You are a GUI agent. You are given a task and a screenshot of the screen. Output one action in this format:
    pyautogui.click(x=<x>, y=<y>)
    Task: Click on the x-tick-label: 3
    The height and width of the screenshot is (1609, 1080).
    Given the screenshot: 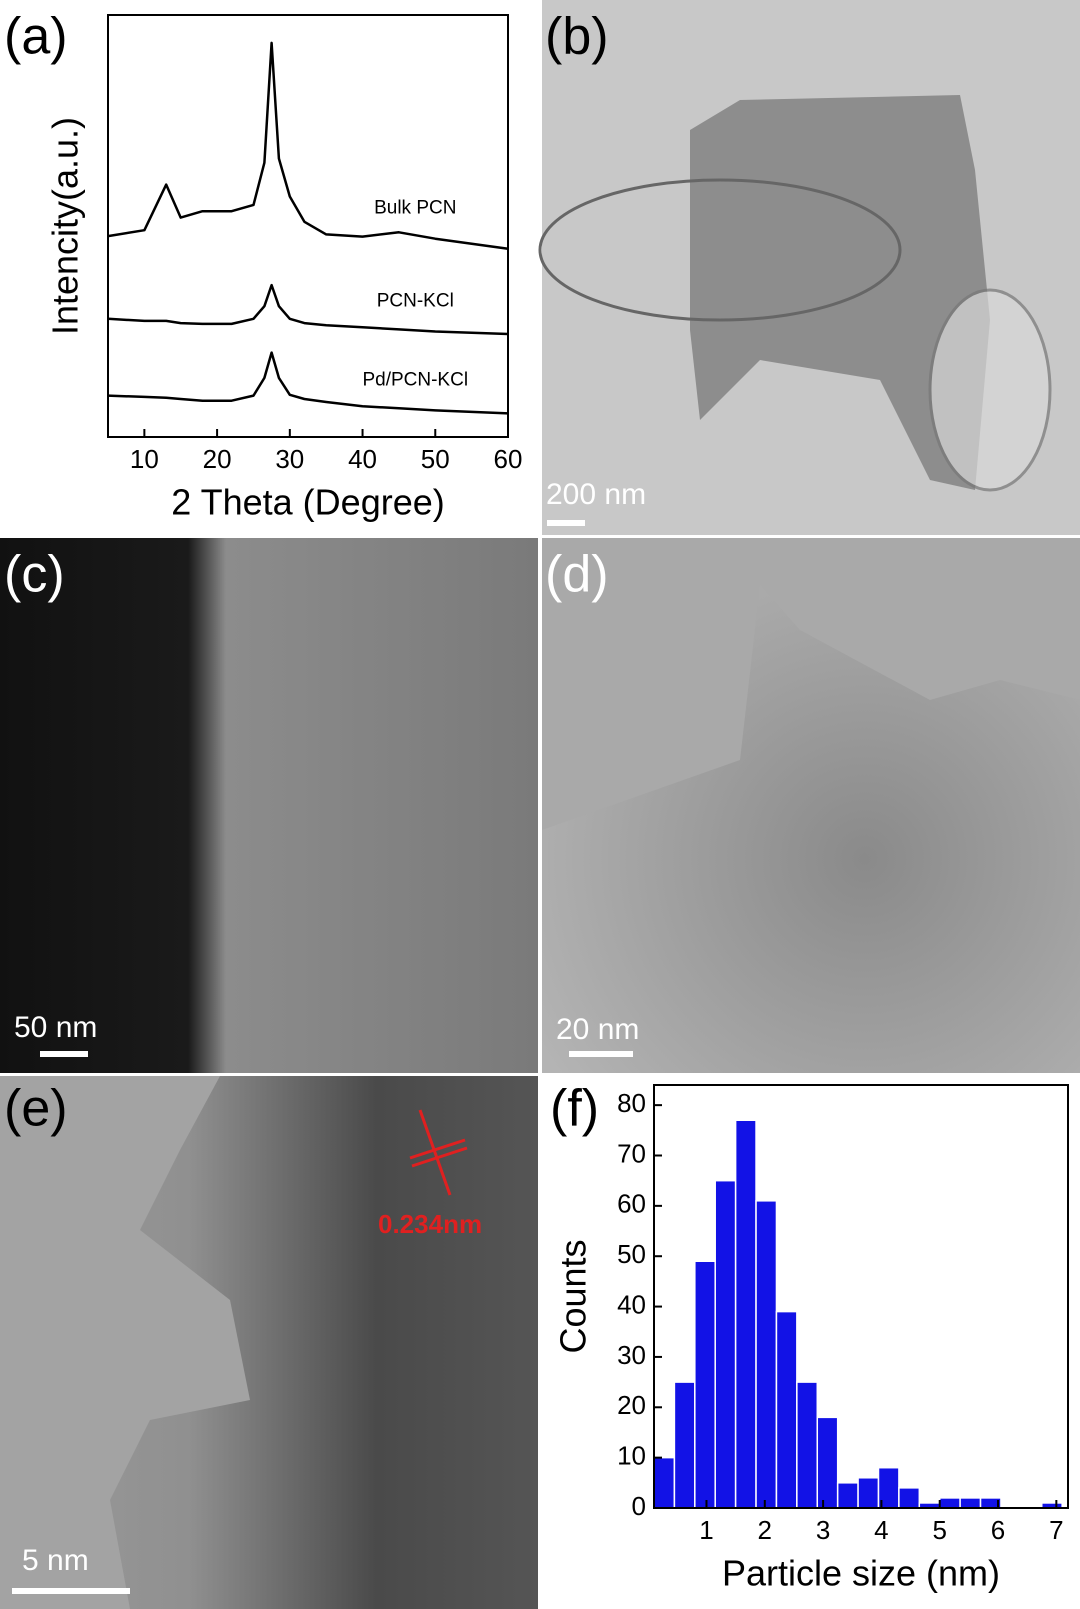 What is the action you would take?
    pyautogui.click(x=823, y=1530)
    